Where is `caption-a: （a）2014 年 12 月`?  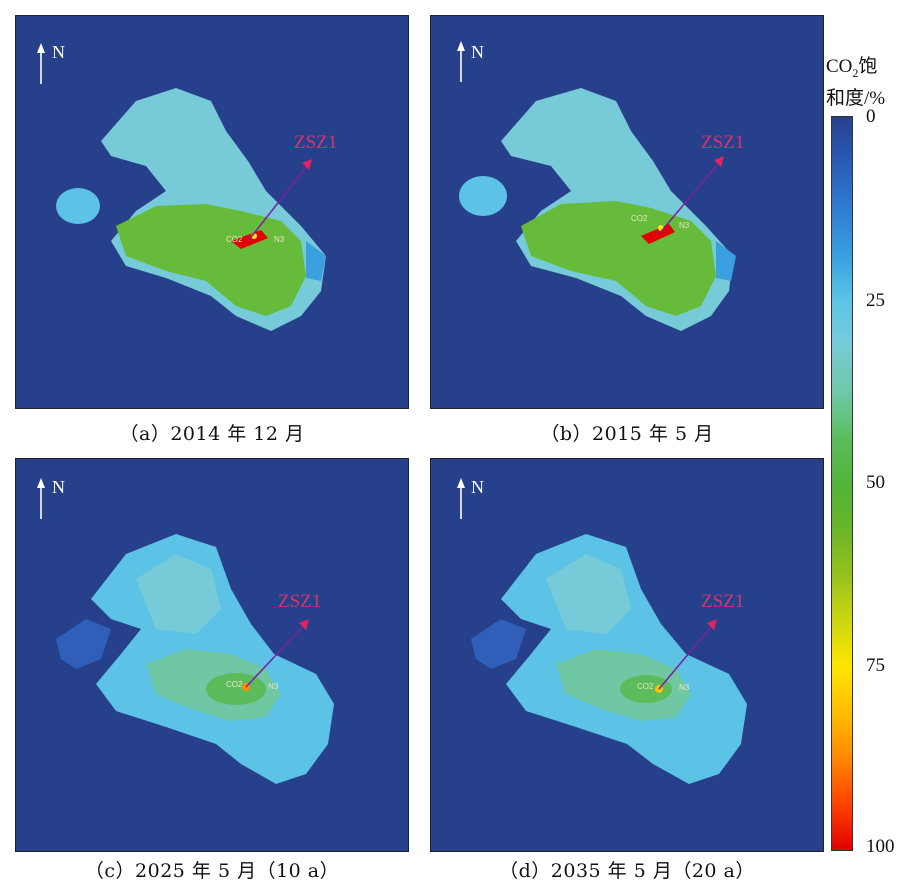
caption-a: （a）2014 年 12 月 is located at coordinates (212, 434).